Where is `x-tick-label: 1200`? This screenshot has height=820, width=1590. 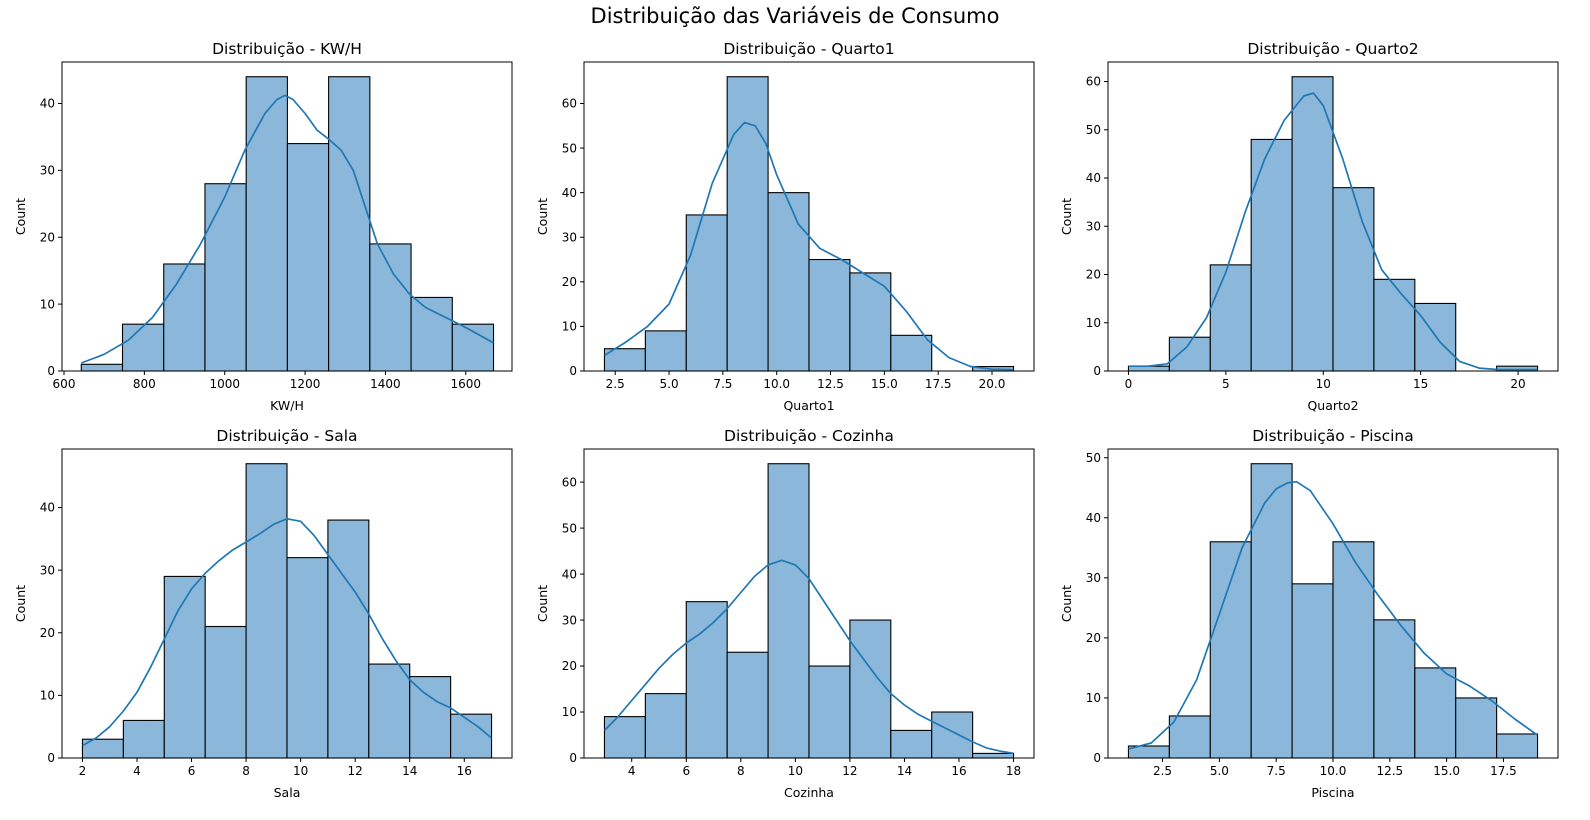 x-tick-label: 1200 is located at coordinates (305, 384).